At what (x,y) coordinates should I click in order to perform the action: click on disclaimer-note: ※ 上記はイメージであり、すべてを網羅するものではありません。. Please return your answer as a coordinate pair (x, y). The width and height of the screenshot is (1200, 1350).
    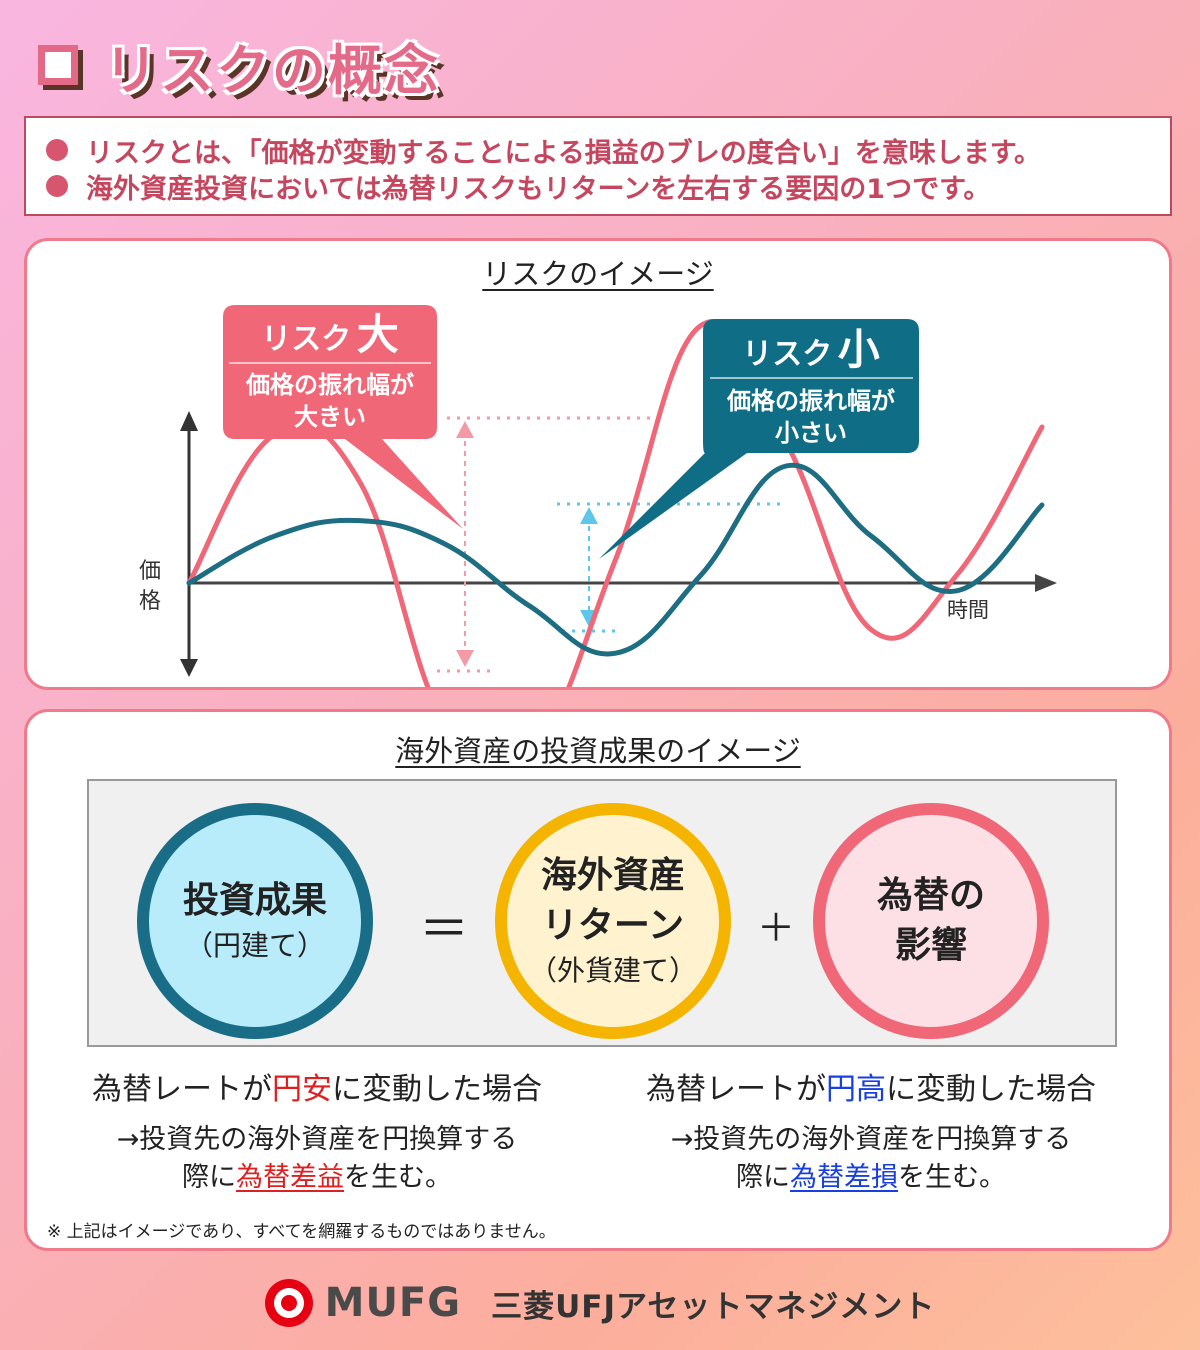
    Looking at the image, I should click on (301, 1232).